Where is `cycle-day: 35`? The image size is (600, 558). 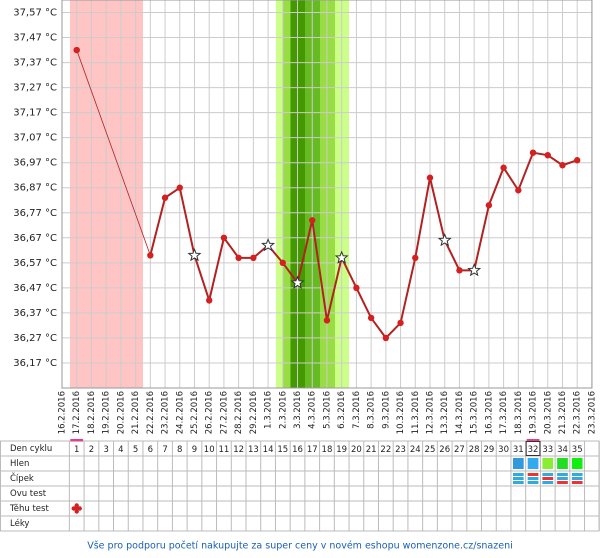 cycle-day: 35 is located at coordinates (577, 450).